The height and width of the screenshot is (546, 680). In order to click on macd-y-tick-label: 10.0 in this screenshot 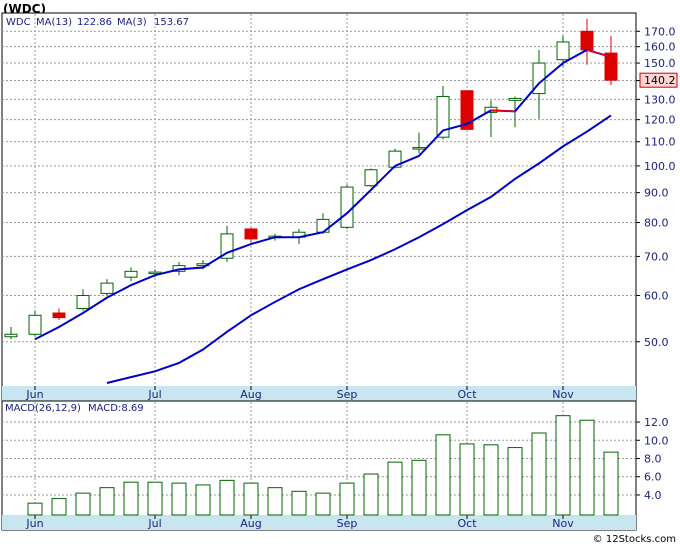, I will do `click(656, 440)`.